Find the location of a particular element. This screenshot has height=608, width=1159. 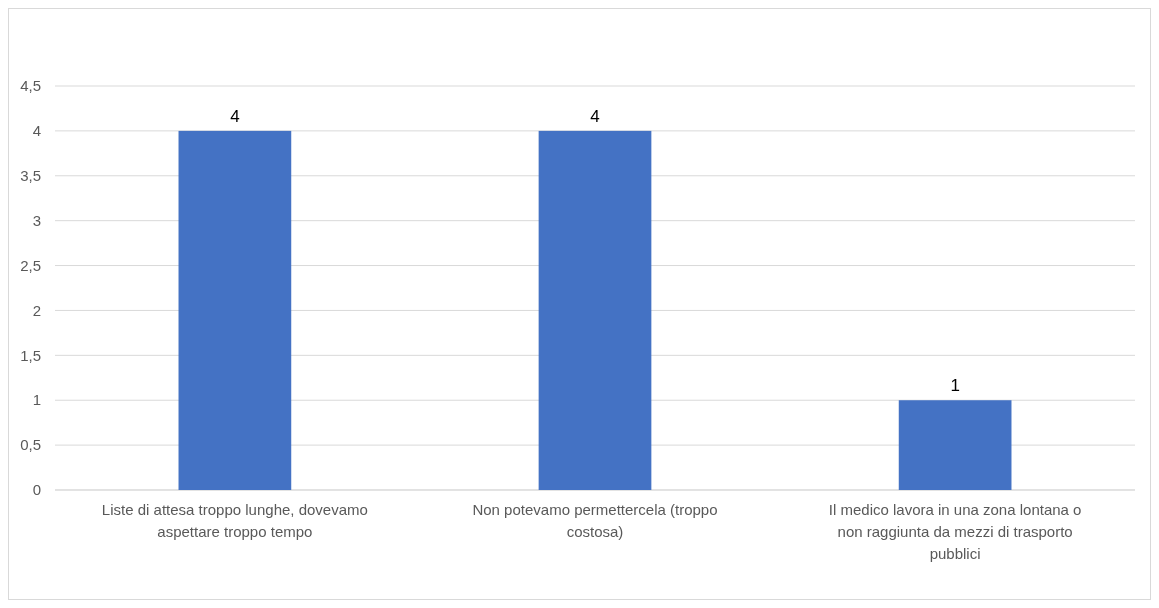

y-tick-label: 1 is located at coordinates (36, 400).